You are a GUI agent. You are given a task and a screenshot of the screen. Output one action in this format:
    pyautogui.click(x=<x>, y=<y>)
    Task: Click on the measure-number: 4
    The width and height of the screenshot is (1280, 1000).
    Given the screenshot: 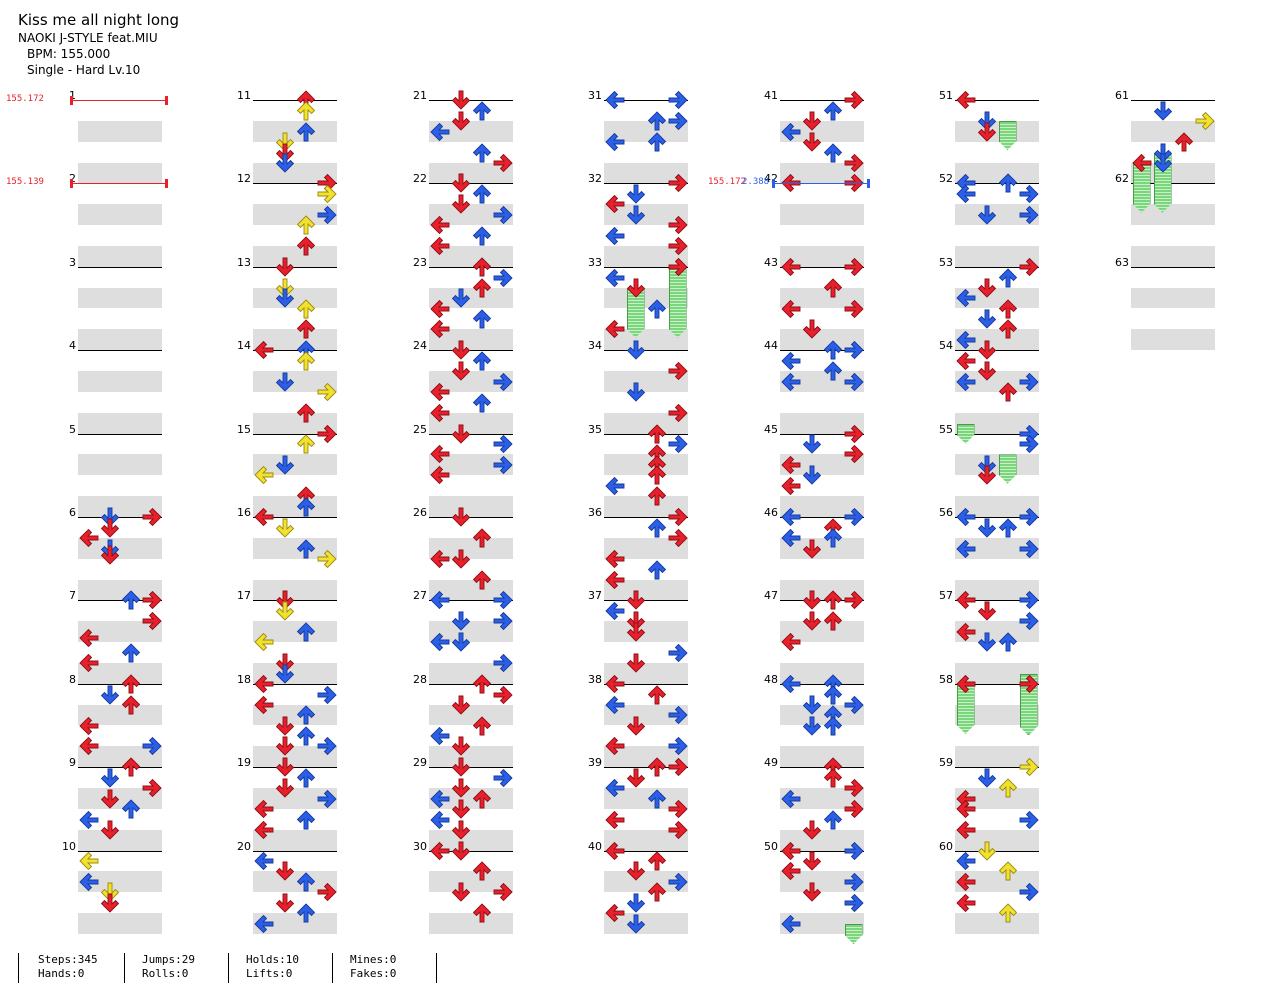 What is the action you would take?
    pyautogui.click(x=72, y=346)
    